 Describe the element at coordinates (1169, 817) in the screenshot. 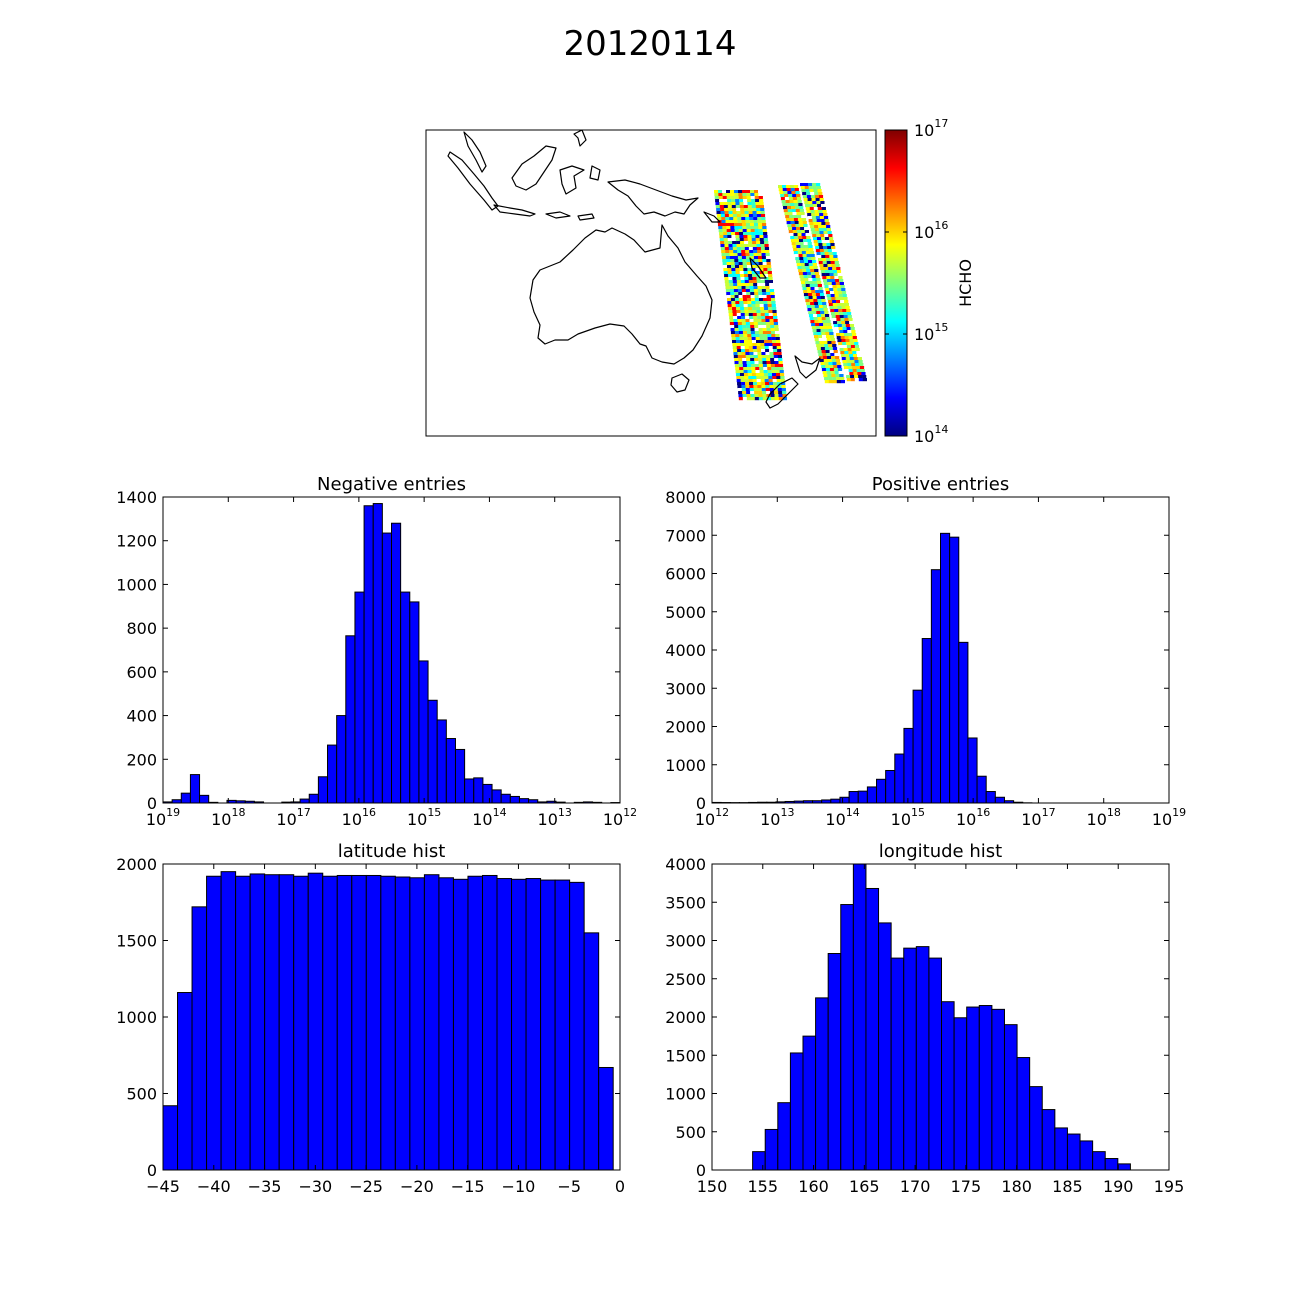

I see `x-tick-label: 1019` at that location.